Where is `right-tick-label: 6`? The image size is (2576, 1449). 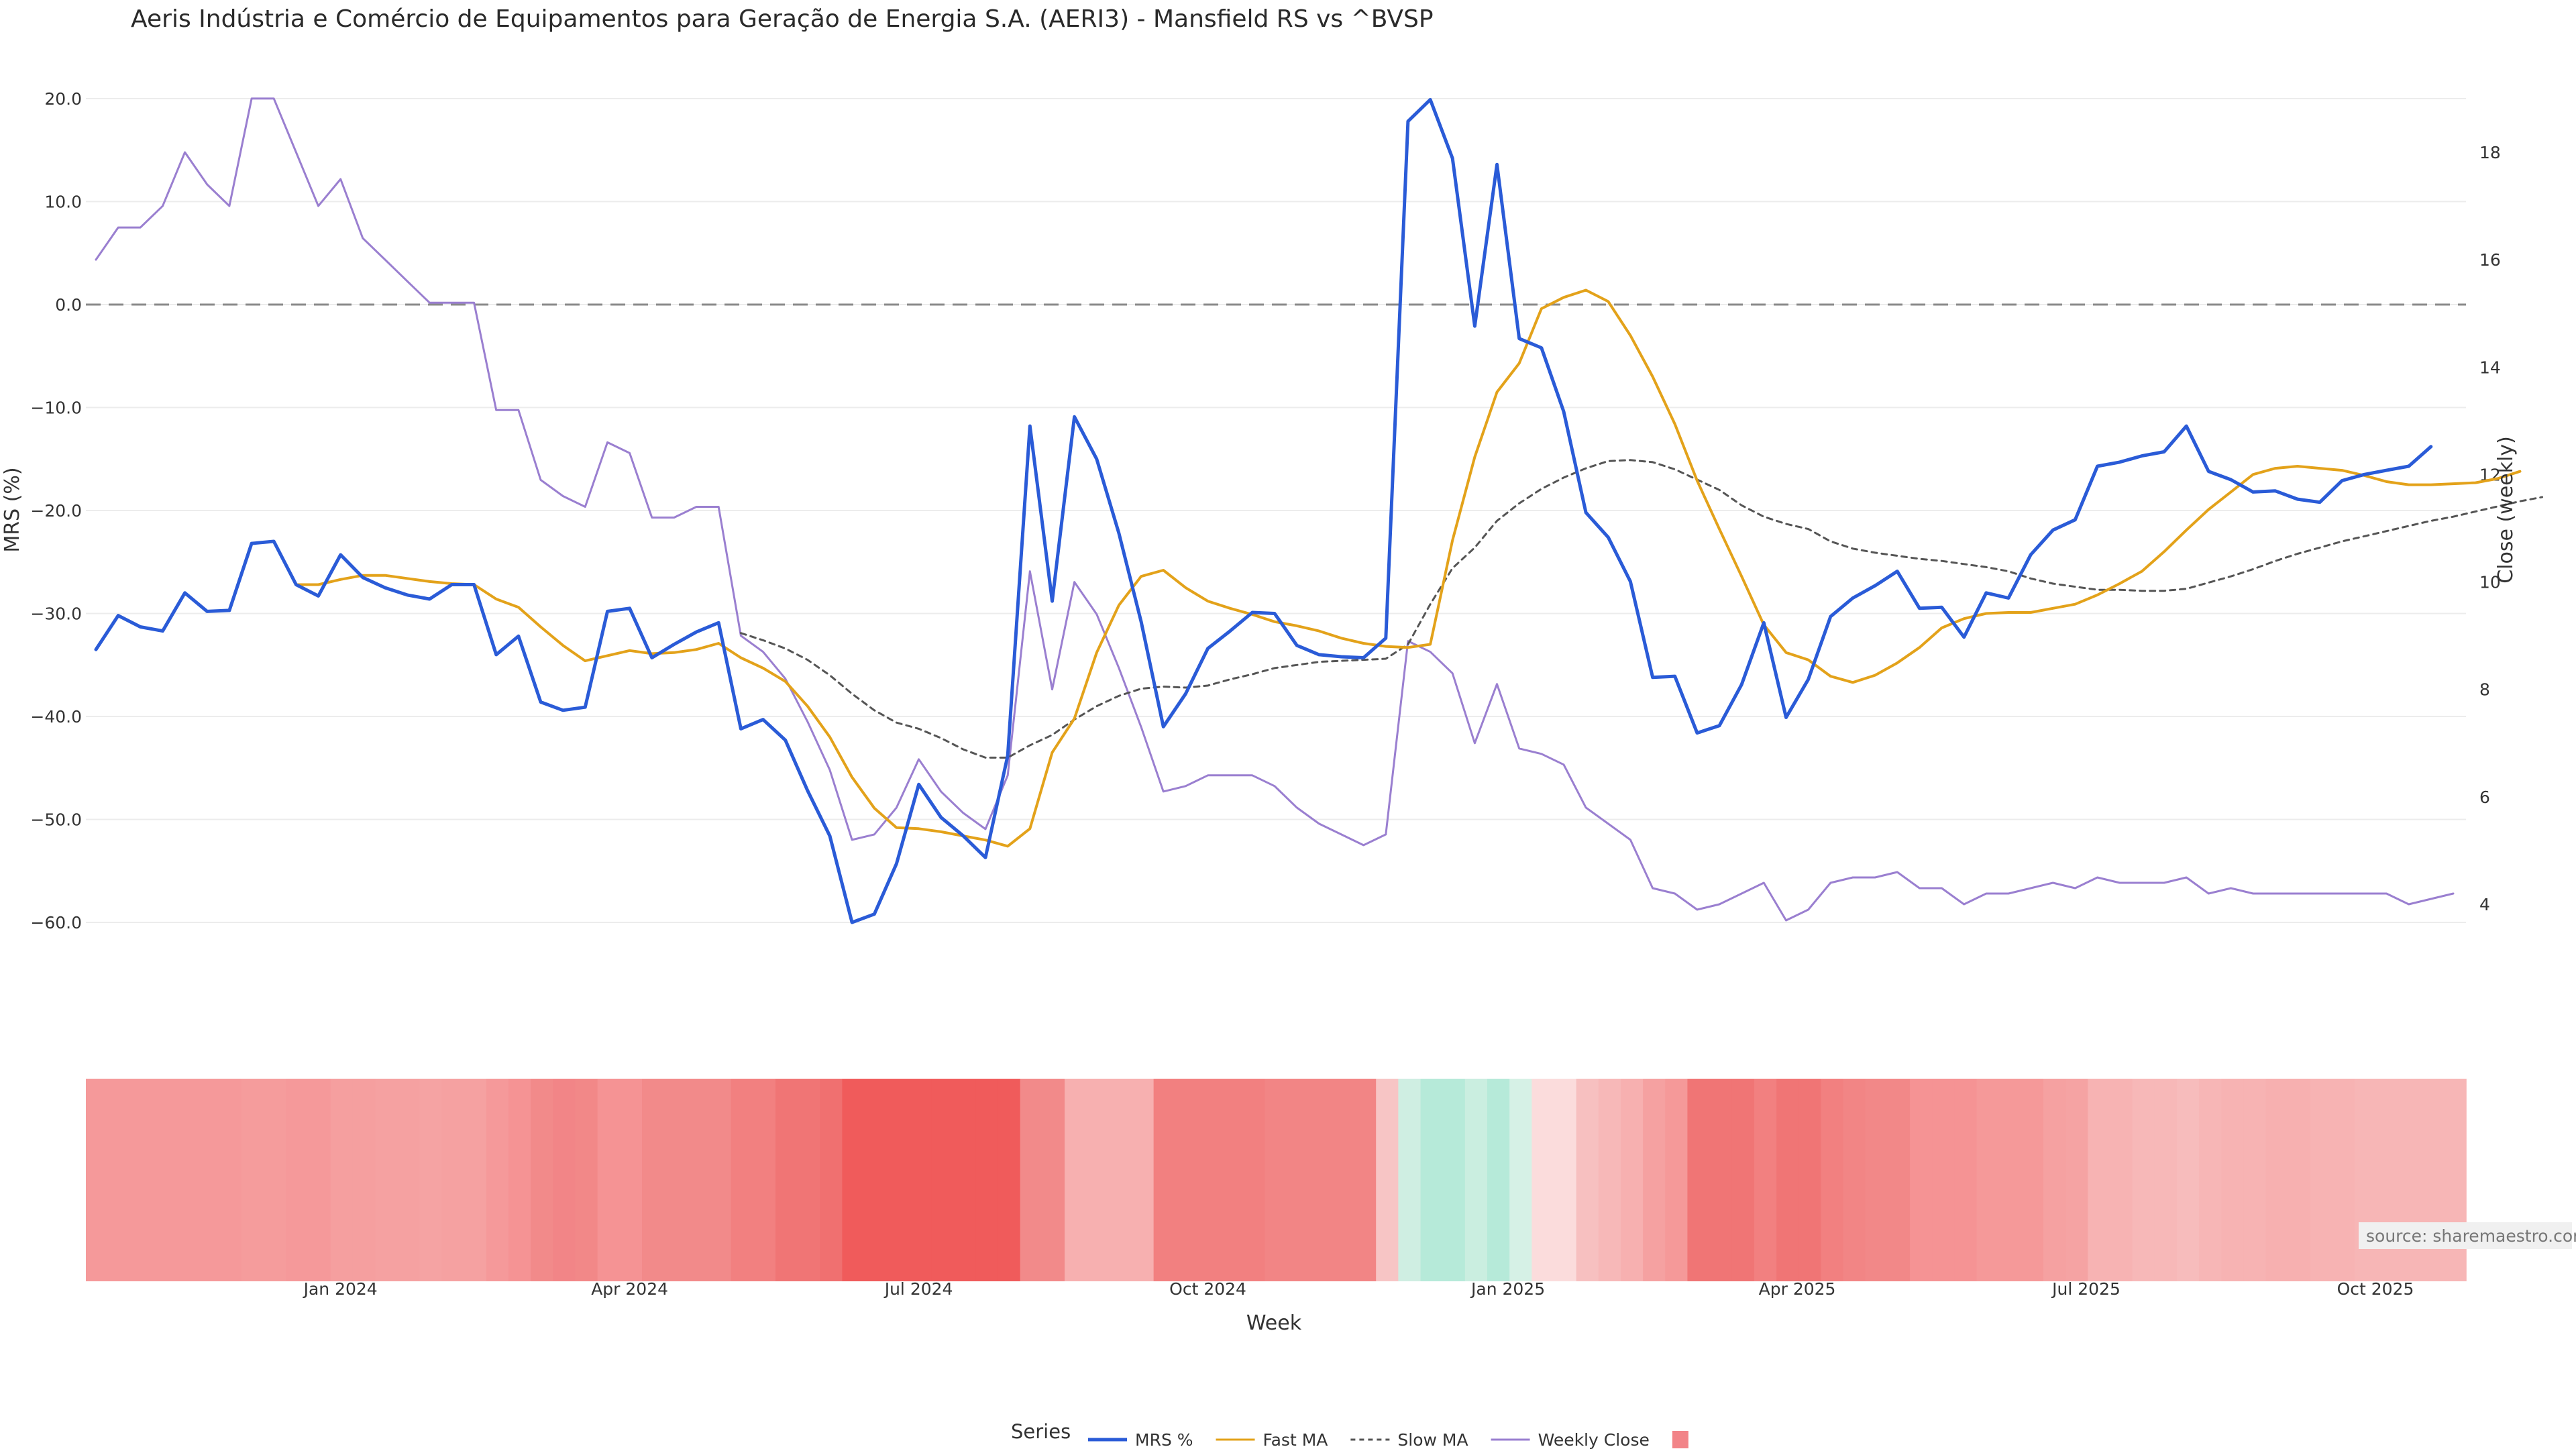 right-tick-label: 6 is located at coordinates (2484, 797).